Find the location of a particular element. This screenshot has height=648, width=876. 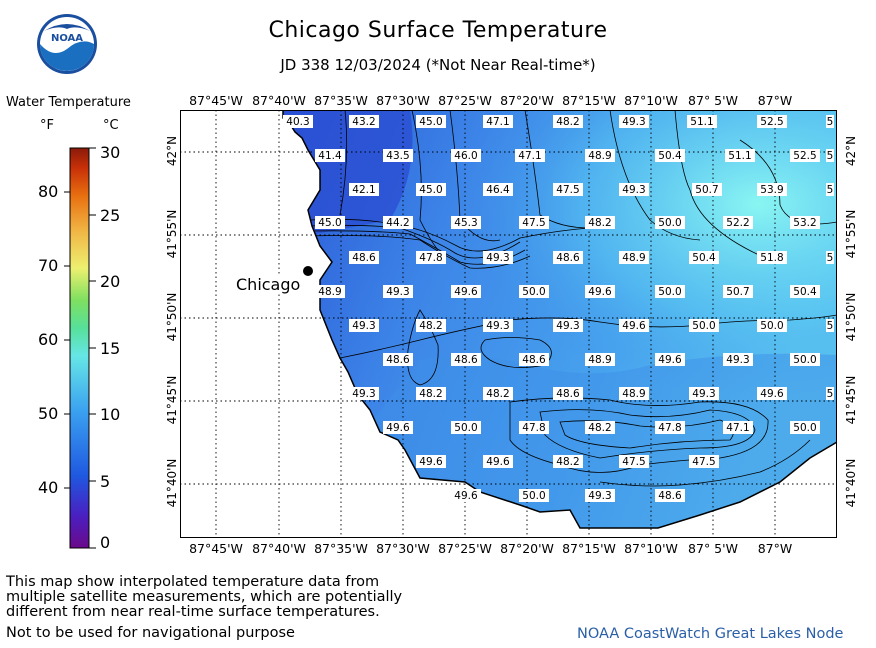

lon-label-top: 87°40'W is located at coordinates (279, 100).